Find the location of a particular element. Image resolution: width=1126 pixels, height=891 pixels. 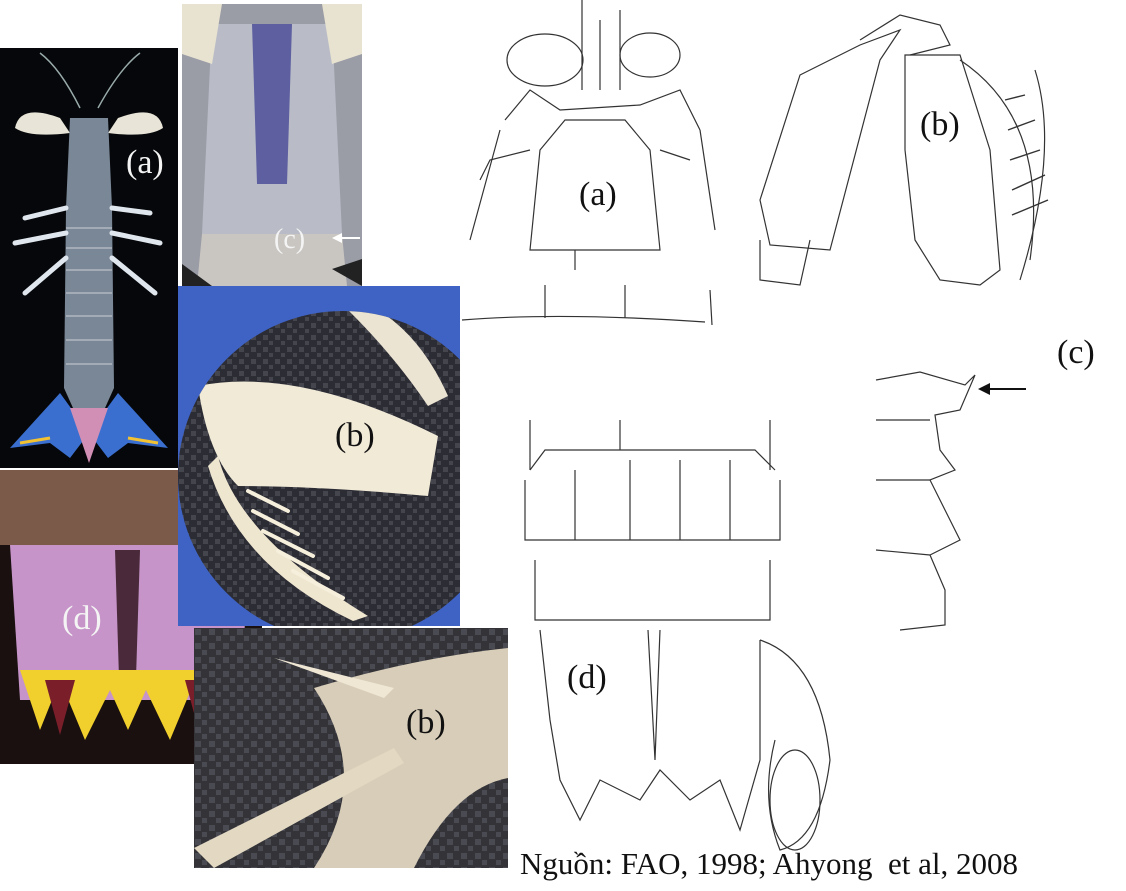

photo-claw: (b) is located at coordinates (319, 456).